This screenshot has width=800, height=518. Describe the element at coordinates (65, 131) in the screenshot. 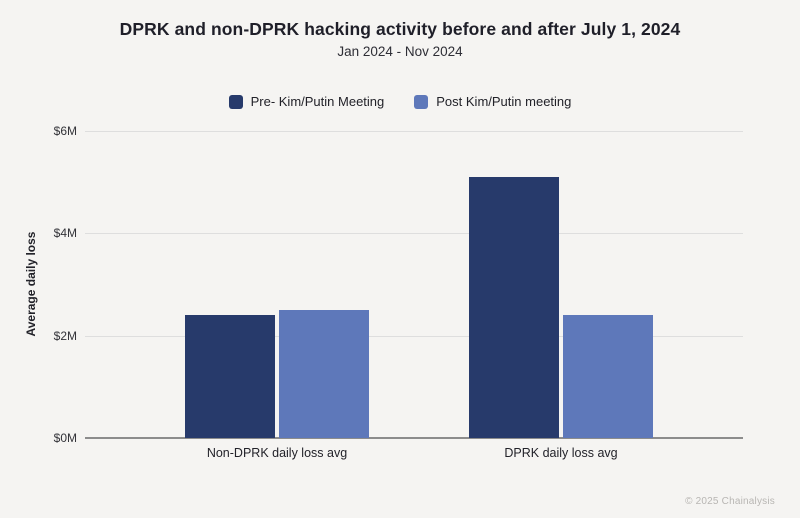

I see `y-tick-label: $6M` at that location.